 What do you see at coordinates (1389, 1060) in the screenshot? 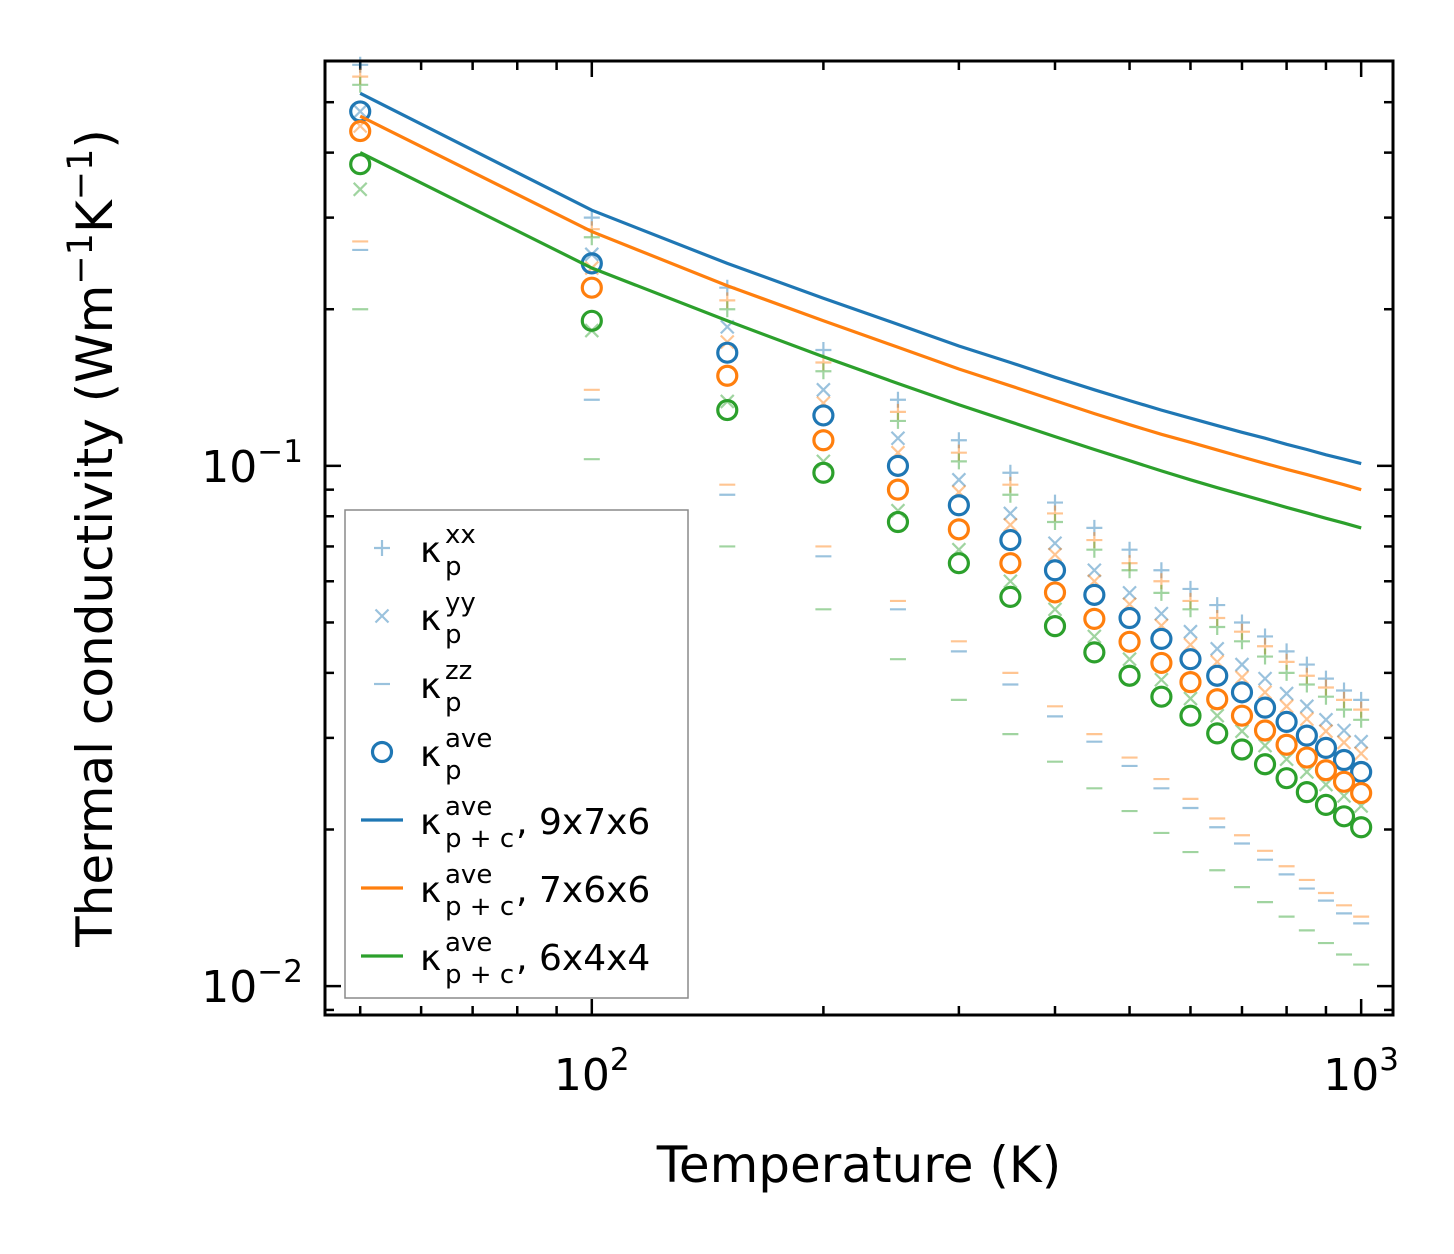
I see `x-tick-label-exp: 3` at bounding box center [1389, 1060].